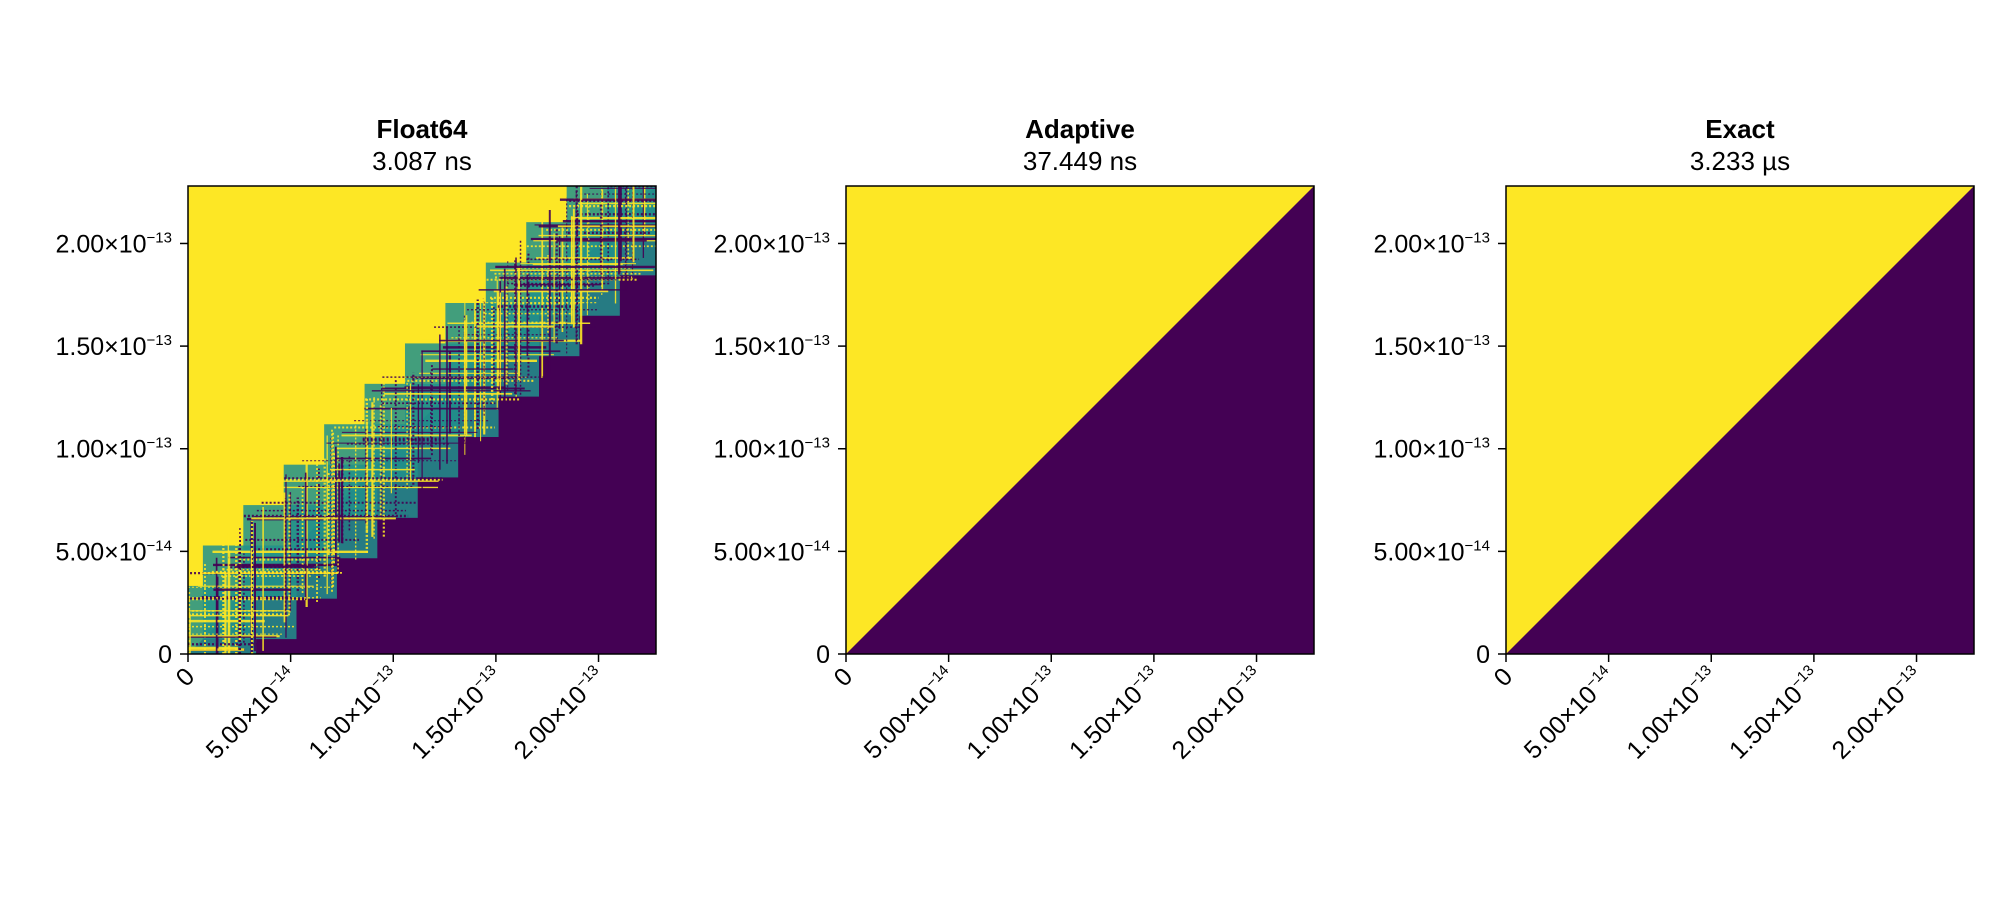  Describe the element at coordinates (1740, 161) in the screenshot. I see `panel-subtitle: 3.233 µs` at that location.